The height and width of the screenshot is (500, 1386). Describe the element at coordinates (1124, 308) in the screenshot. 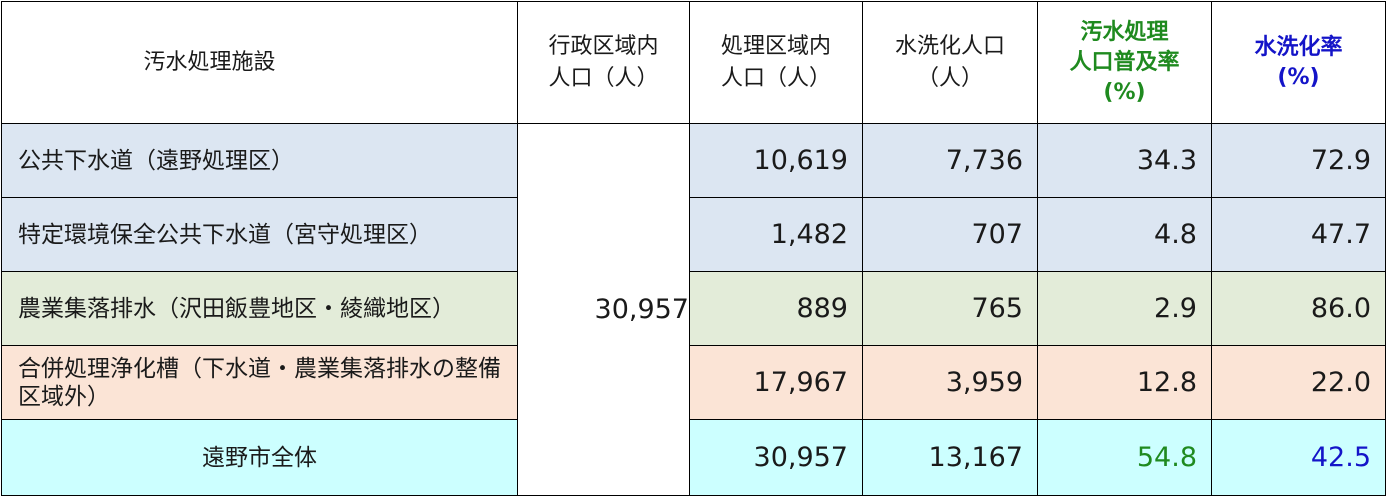

I see `coverage-rate-cell: 2.9` at that location.